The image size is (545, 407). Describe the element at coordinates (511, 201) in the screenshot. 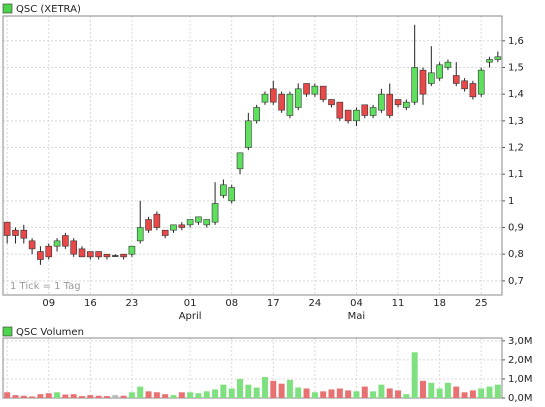

I see `y-tick-label: 1` at that location.